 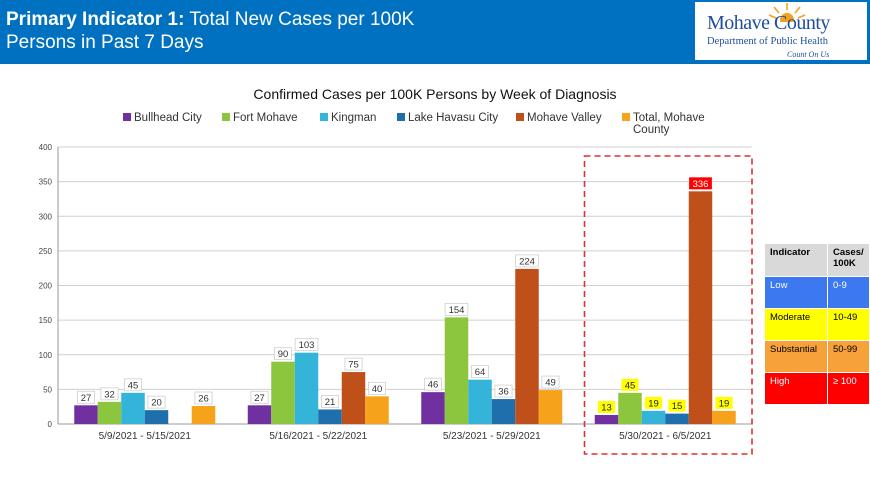 What do you see at coordinates (848, 260) in the screenshot?
I see `header-cases: Cases/ 100K` at bounding box center [848, 260].